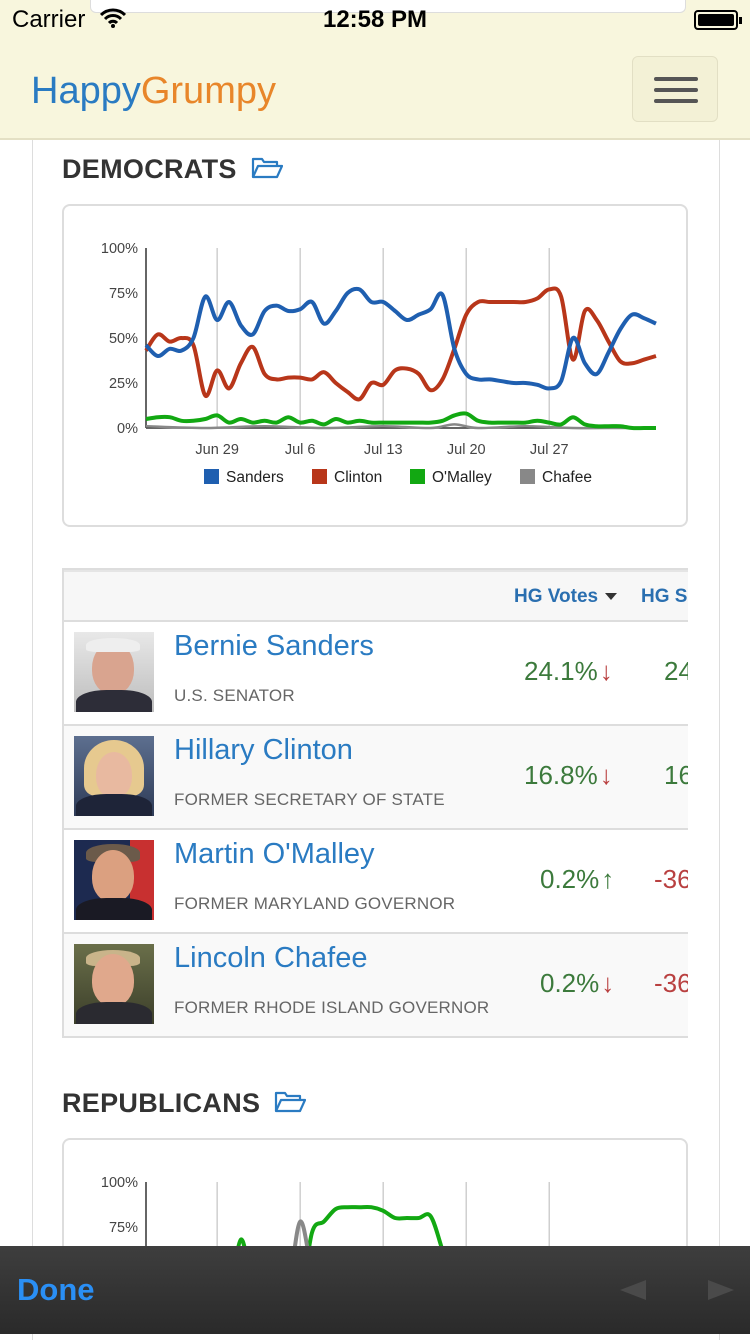 The height and width of the screenshot is (1340, 750). Describe the element at coordinates (664, 596) in the screenshot. I see `hg-score-column-header: HG S` at that location.